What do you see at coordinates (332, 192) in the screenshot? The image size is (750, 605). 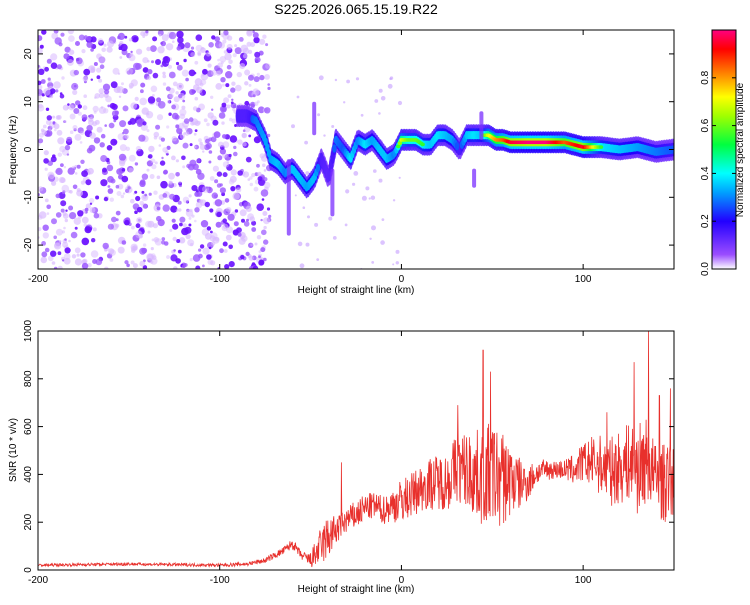 I see `ridge-streak` at bounding box center [332, 192].